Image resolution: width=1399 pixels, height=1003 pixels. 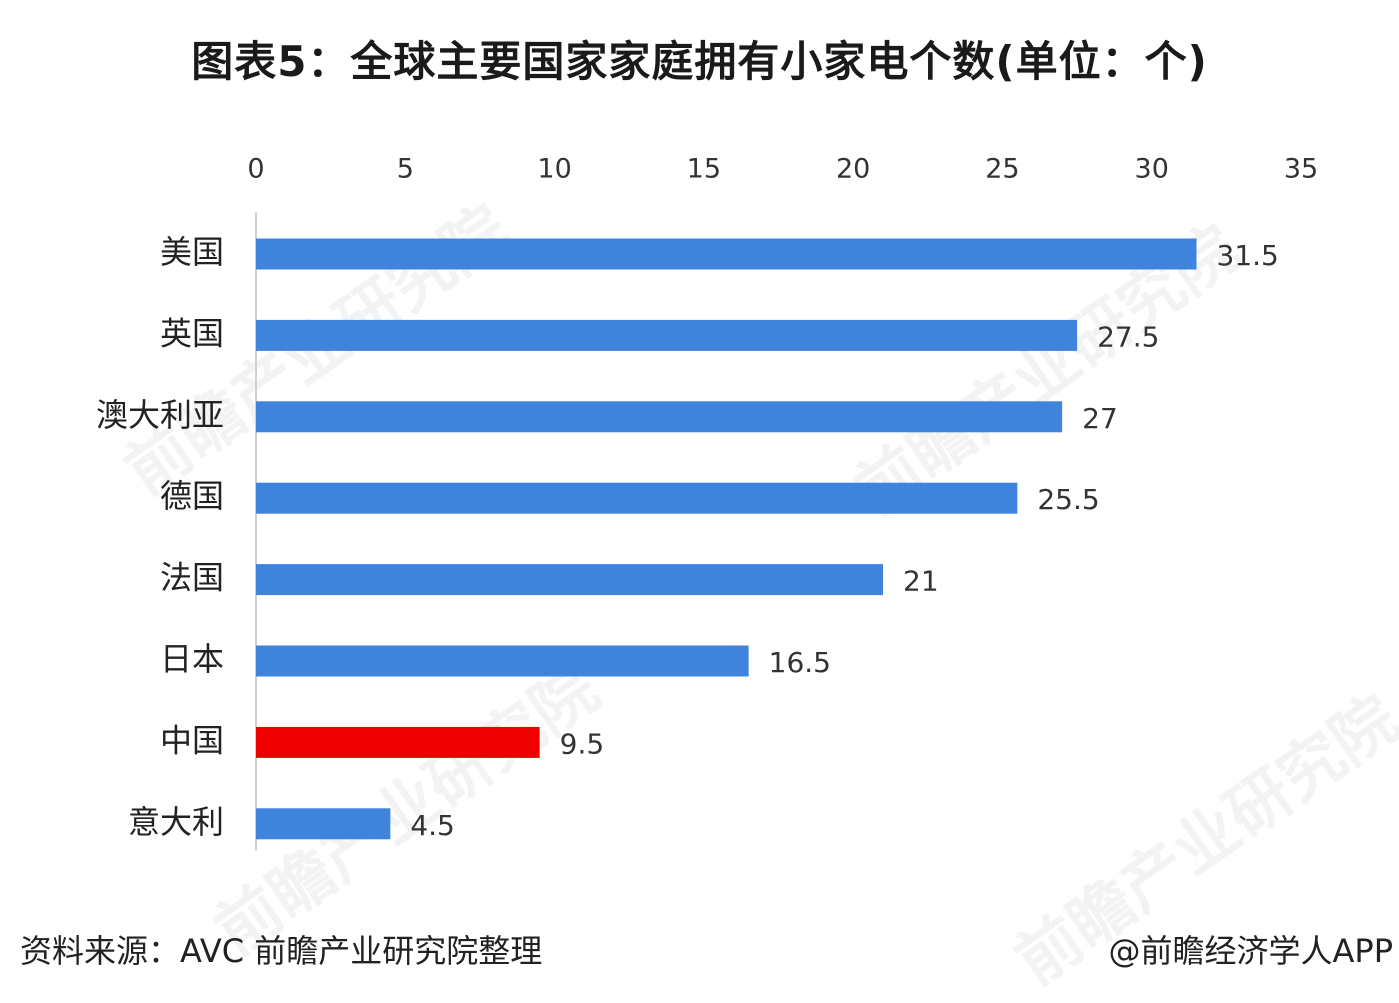 What do you see at coordinates (853, 169) in the screenshot?
I see `x-tick-label: 20` at bounding box center [853, 169].